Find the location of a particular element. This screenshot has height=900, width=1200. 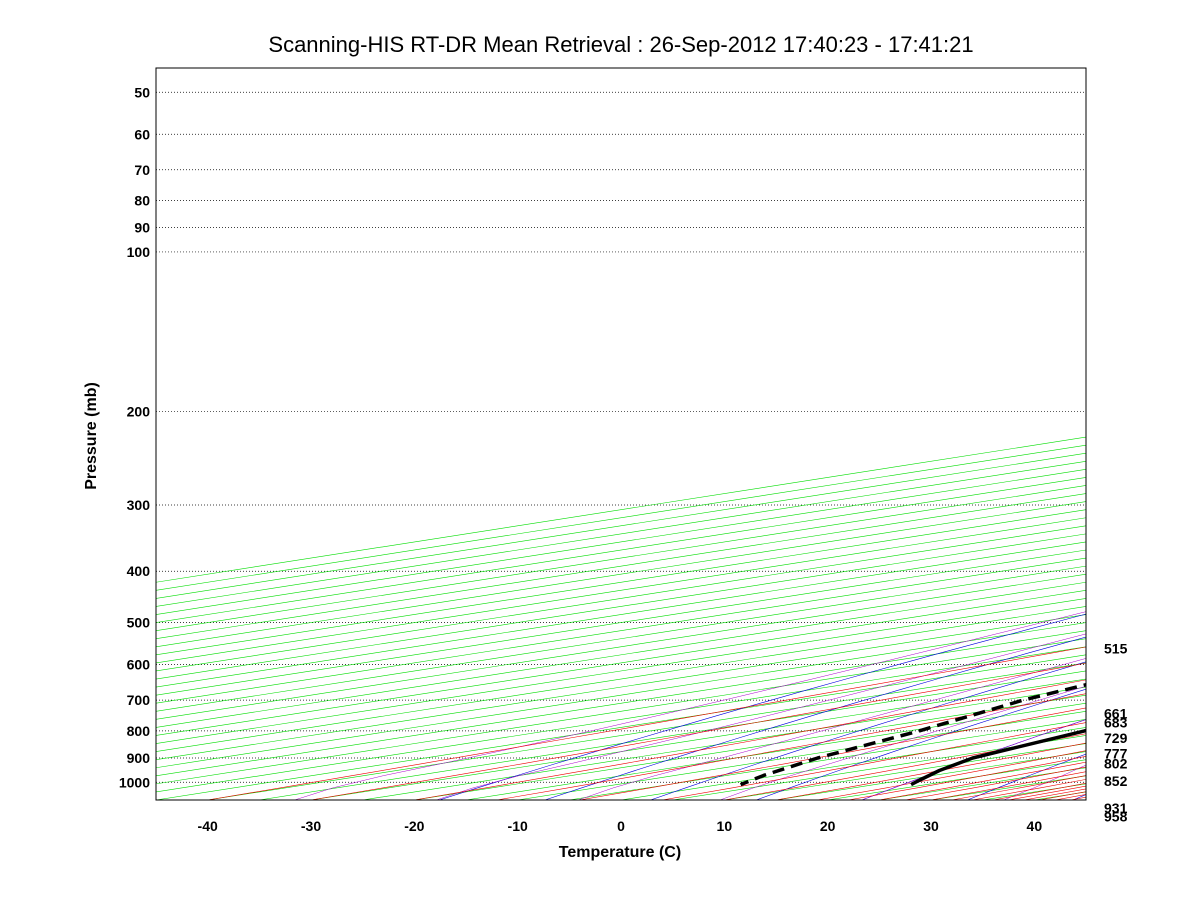

x-tick-label: 10 is located at coordinates (725, 826).